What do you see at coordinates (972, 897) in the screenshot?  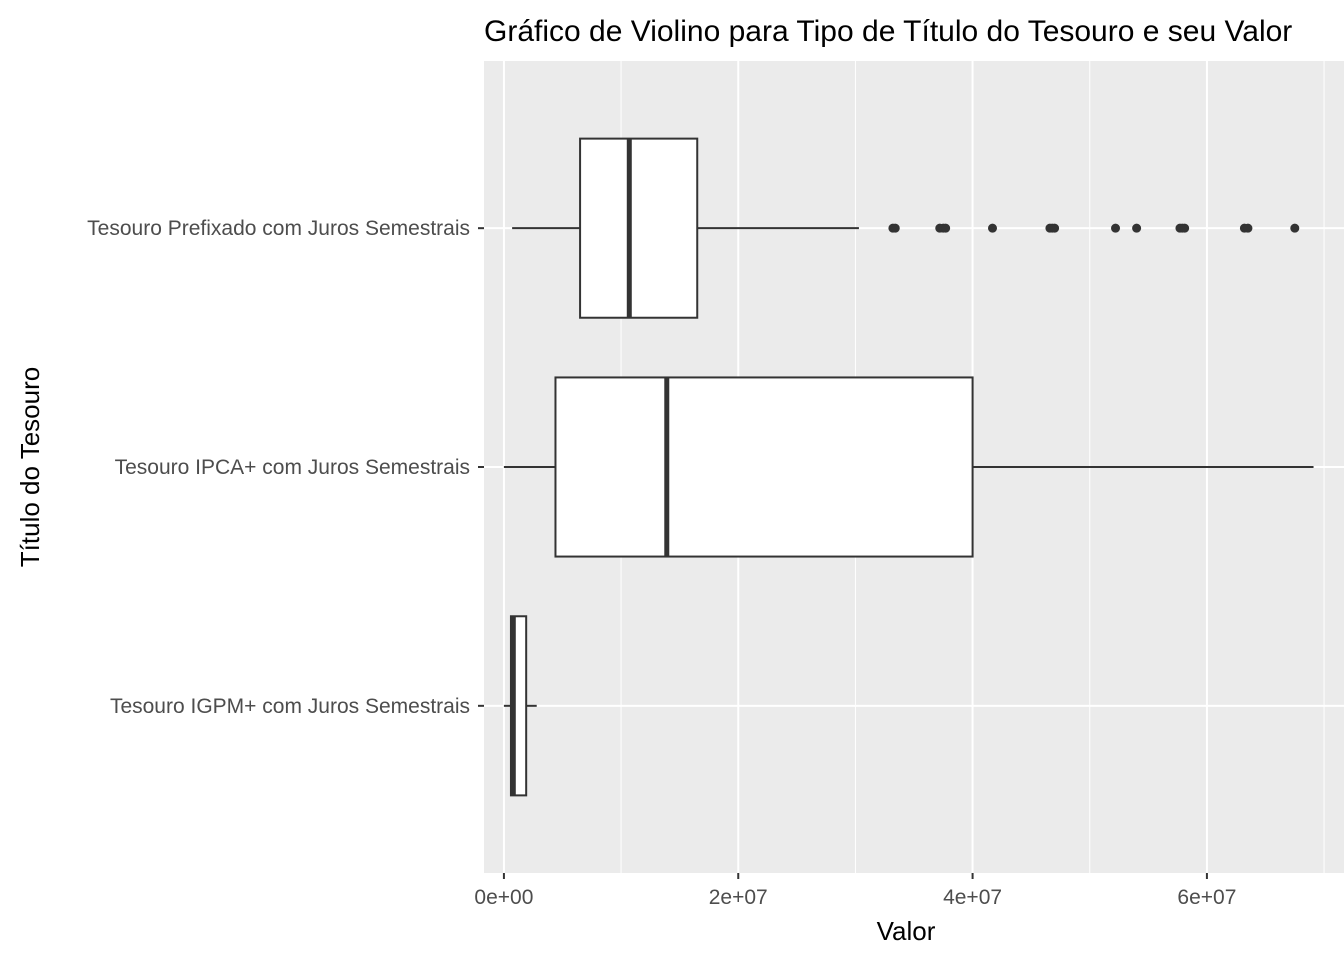 I see `x-tick-label: 4e+07` at bounding box center [972, 897].